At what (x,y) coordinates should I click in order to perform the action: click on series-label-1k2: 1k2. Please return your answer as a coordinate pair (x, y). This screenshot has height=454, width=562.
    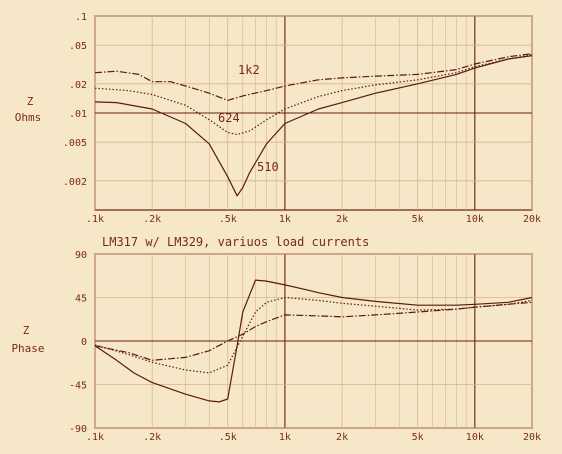
    Looking at the image, I should click on (249, 70).